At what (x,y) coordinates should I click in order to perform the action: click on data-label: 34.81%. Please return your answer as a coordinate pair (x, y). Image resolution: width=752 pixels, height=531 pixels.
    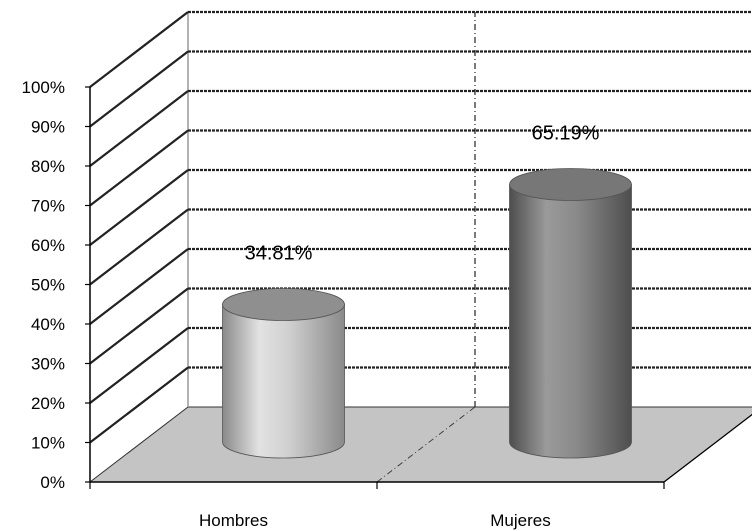
    Looking at the image, I should click on (279, 254).